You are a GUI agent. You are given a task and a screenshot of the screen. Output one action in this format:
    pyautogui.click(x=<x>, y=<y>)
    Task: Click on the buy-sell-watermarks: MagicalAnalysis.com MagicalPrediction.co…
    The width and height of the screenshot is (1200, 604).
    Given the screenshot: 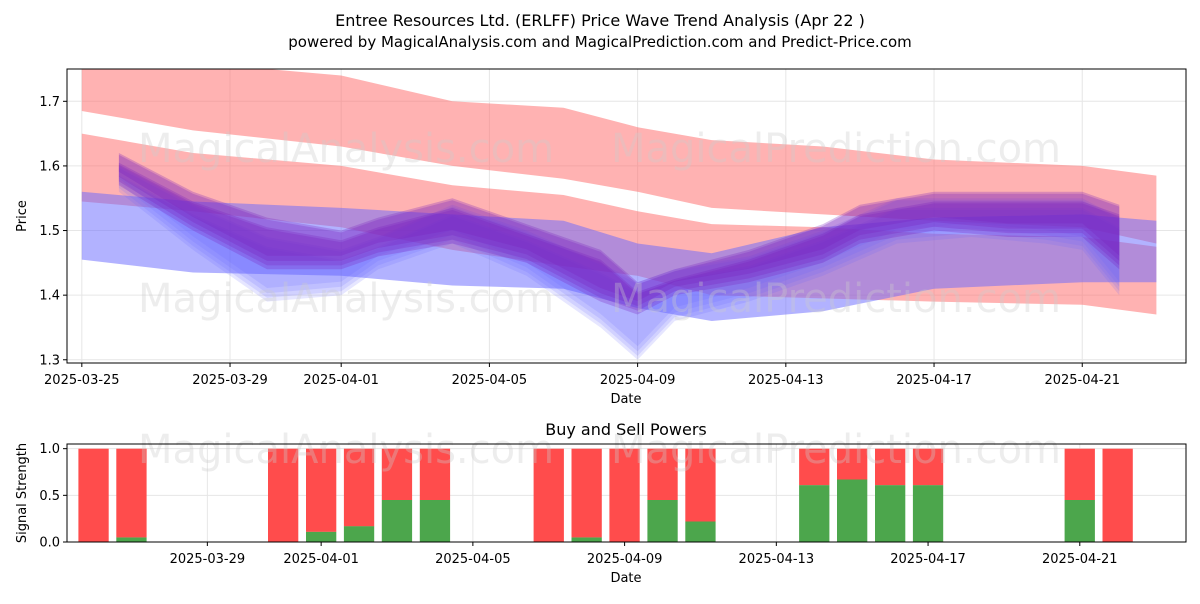 What is the action you would take?
    pyautogui.click(x=599, y=450)
    